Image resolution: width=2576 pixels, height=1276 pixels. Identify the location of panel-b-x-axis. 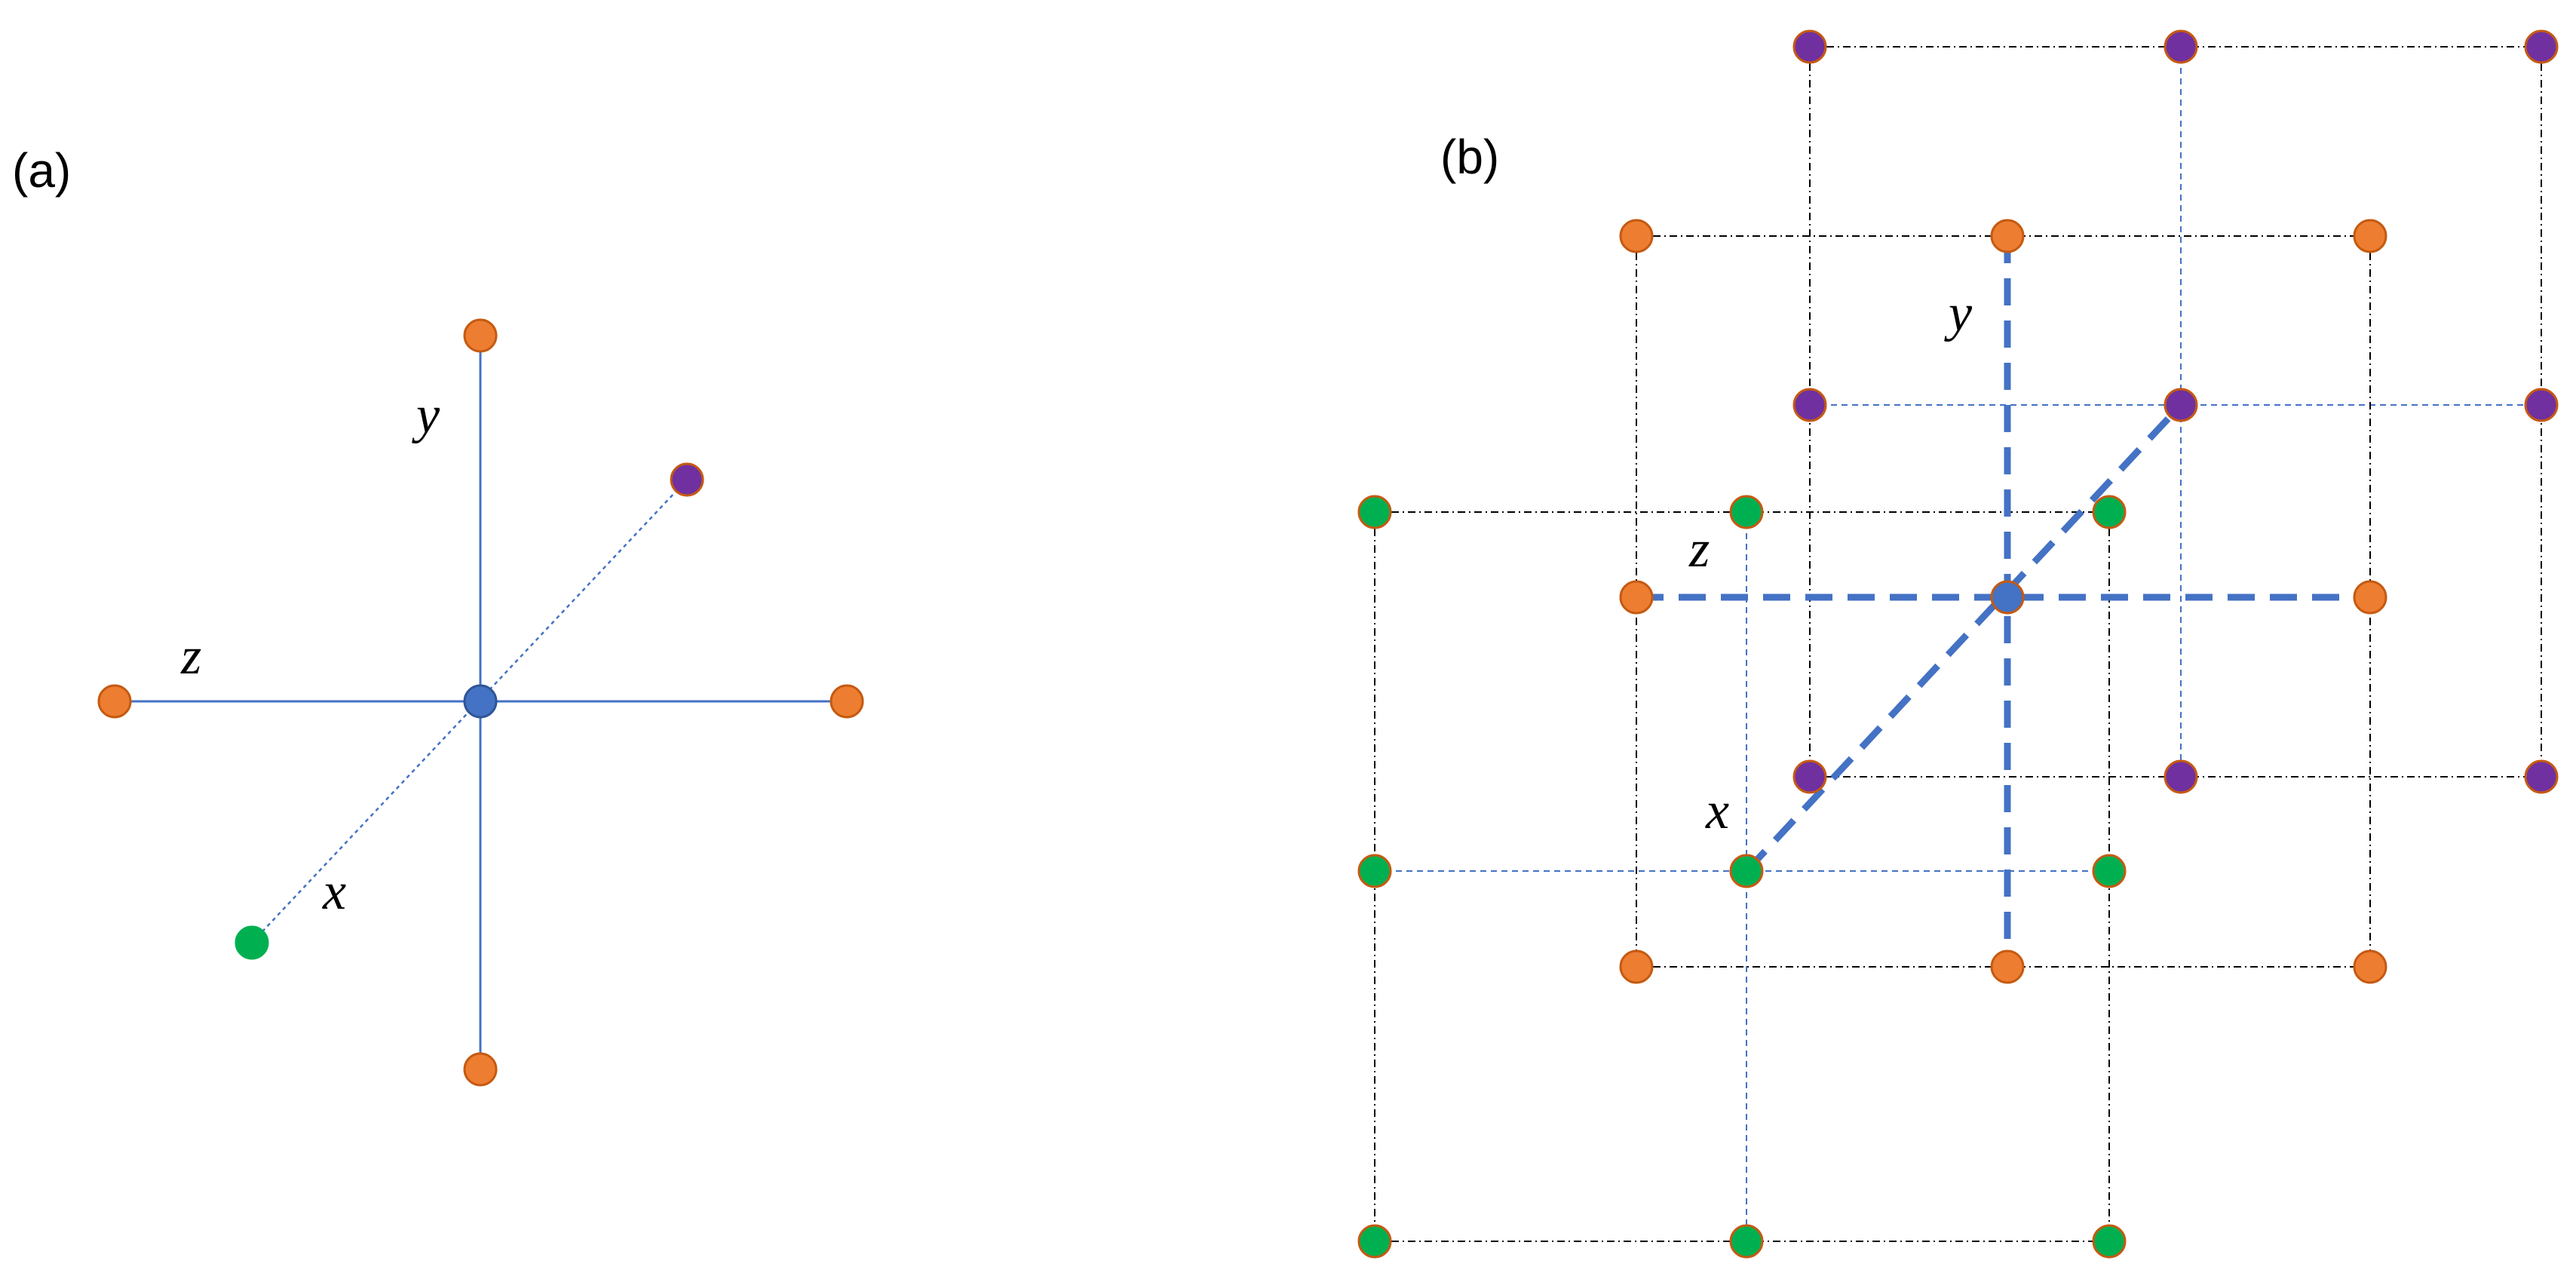
(1963, 638).